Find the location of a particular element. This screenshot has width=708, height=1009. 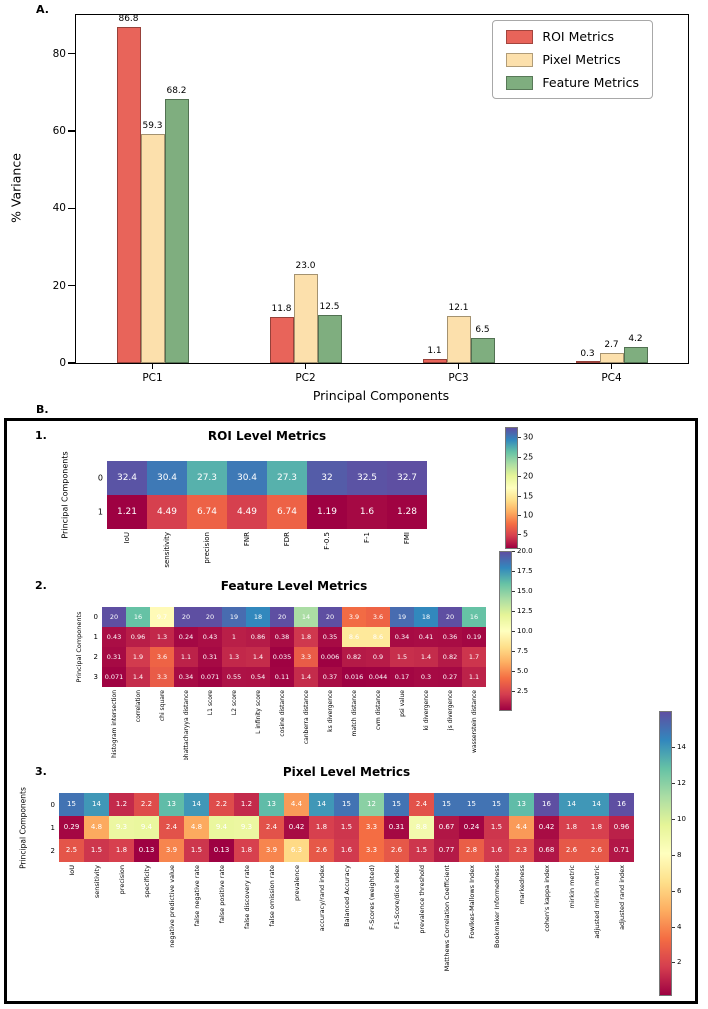

heatmap-col-label-text: match distance is located at coordinates (354, 713).